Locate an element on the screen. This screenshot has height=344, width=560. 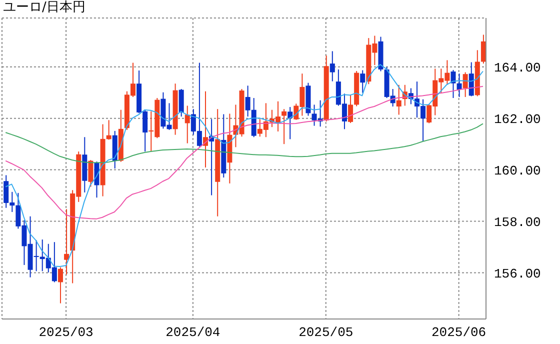
y-tick-label: 158.00 is located at coordinates (517, 222).